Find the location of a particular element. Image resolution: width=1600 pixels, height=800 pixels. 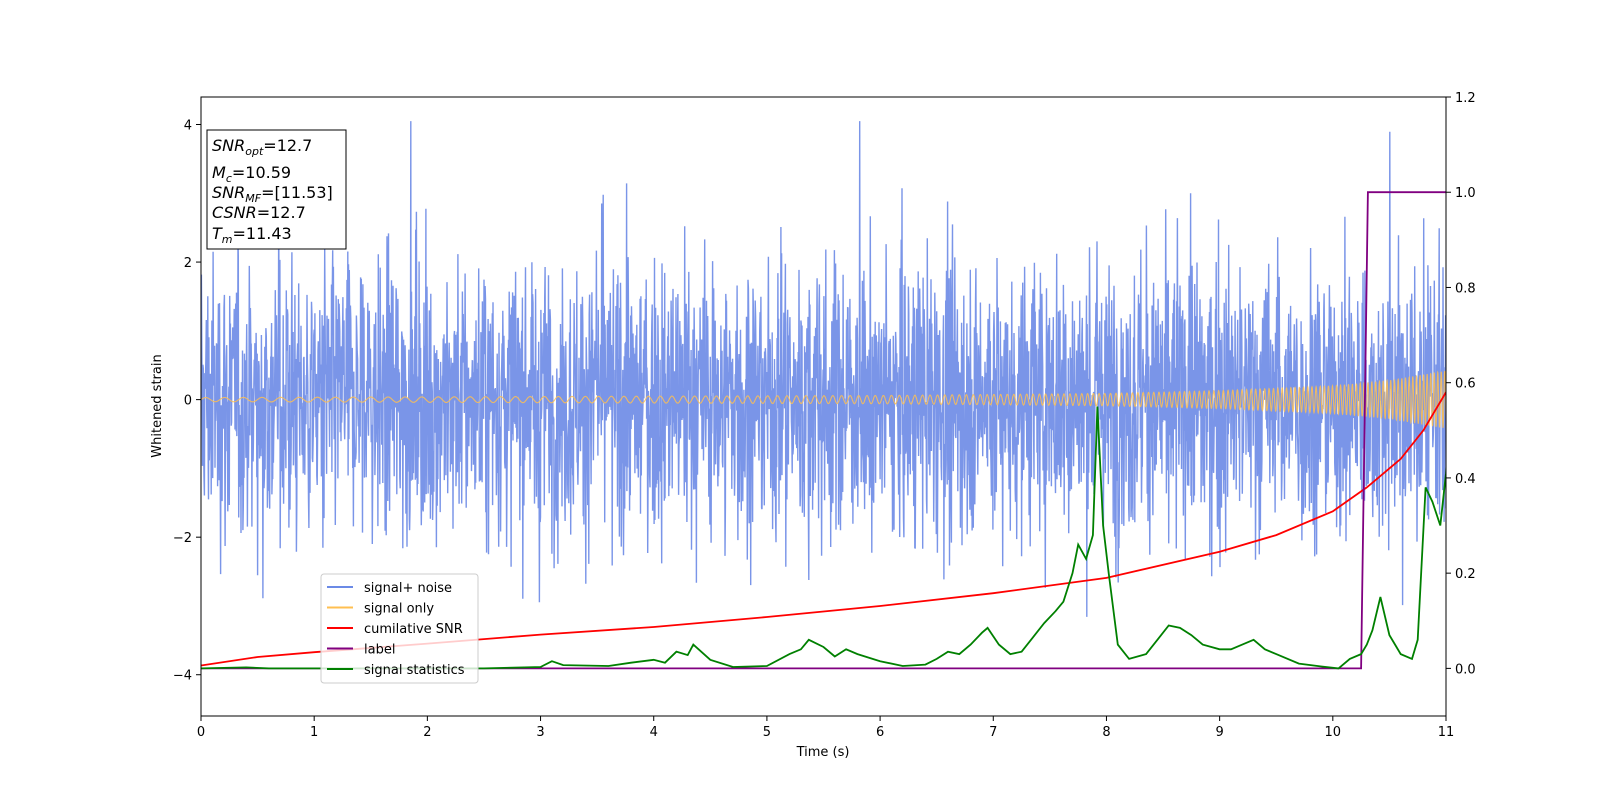

y-tick-label: −2 is located at coordinates (182, 538).